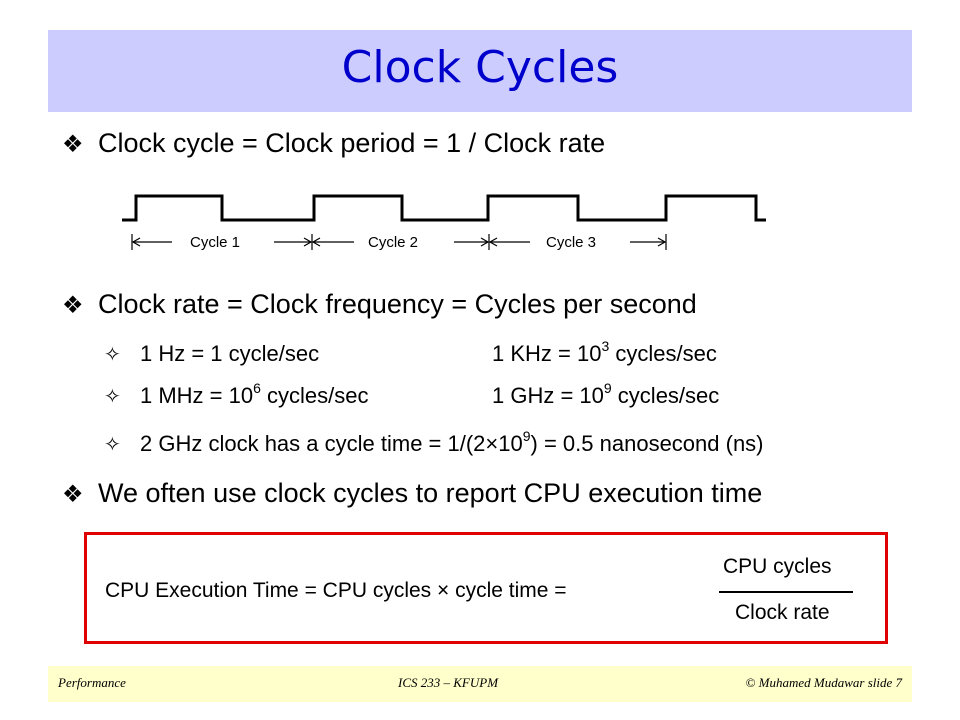  I want to click on hz-text: 1 Hz = 1 cycle/sec, so click(230, 353).